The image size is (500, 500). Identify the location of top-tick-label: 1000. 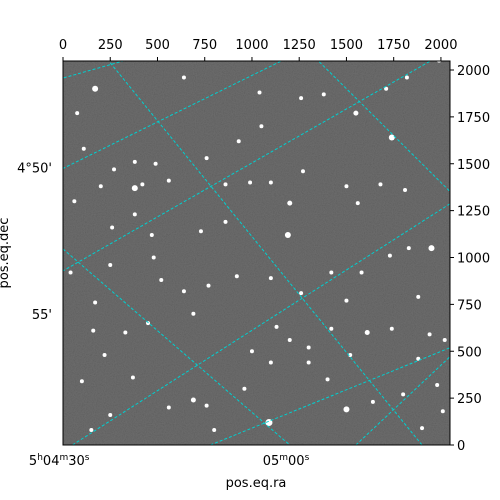
(251, 45).